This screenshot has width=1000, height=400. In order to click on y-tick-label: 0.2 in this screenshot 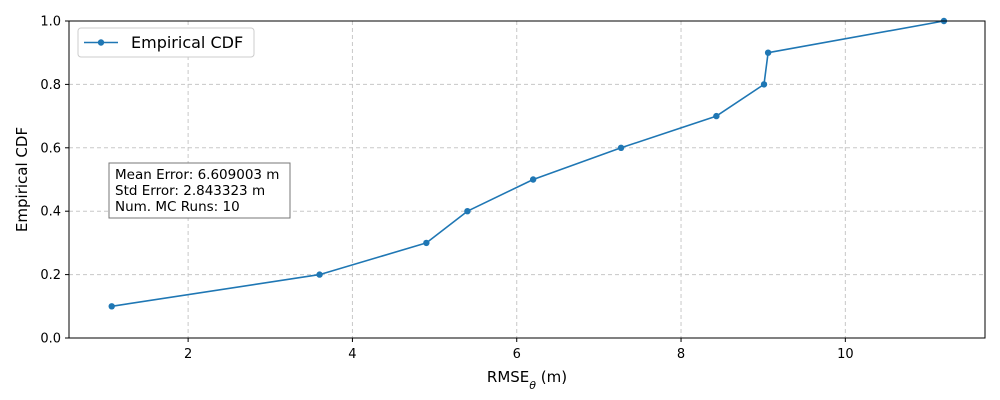, I will do `click(50, 275)`.